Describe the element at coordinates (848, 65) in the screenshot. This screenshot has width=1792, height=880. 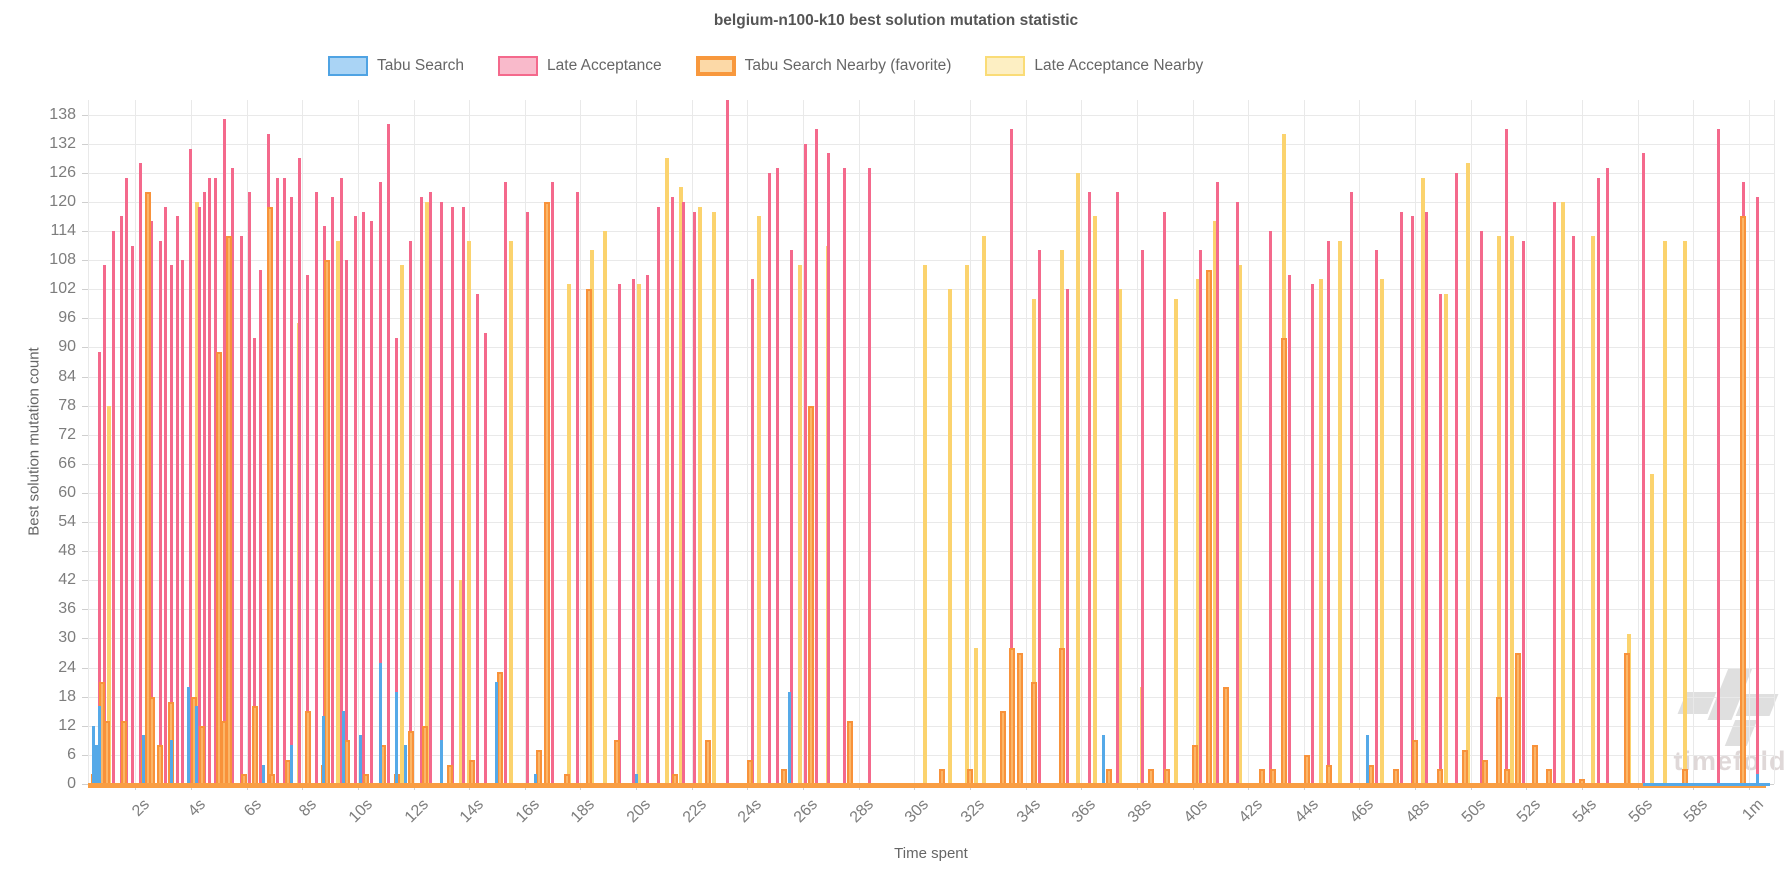
I see `legend-label: Tabu Search Nearby (favorite)` at that location.